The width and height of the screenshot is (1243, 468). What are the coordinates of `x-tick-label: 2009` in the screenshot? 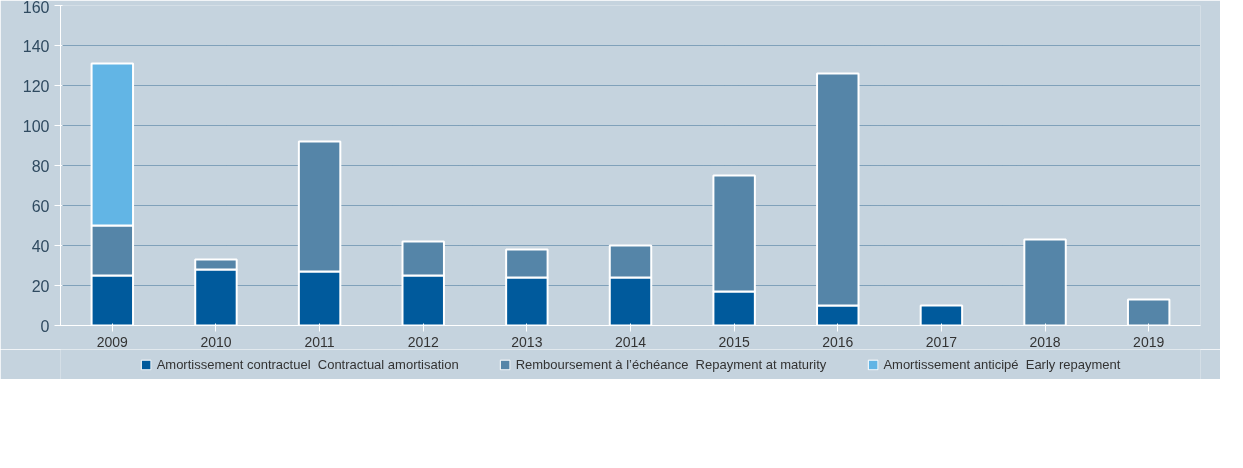 It's located at (112, 341).